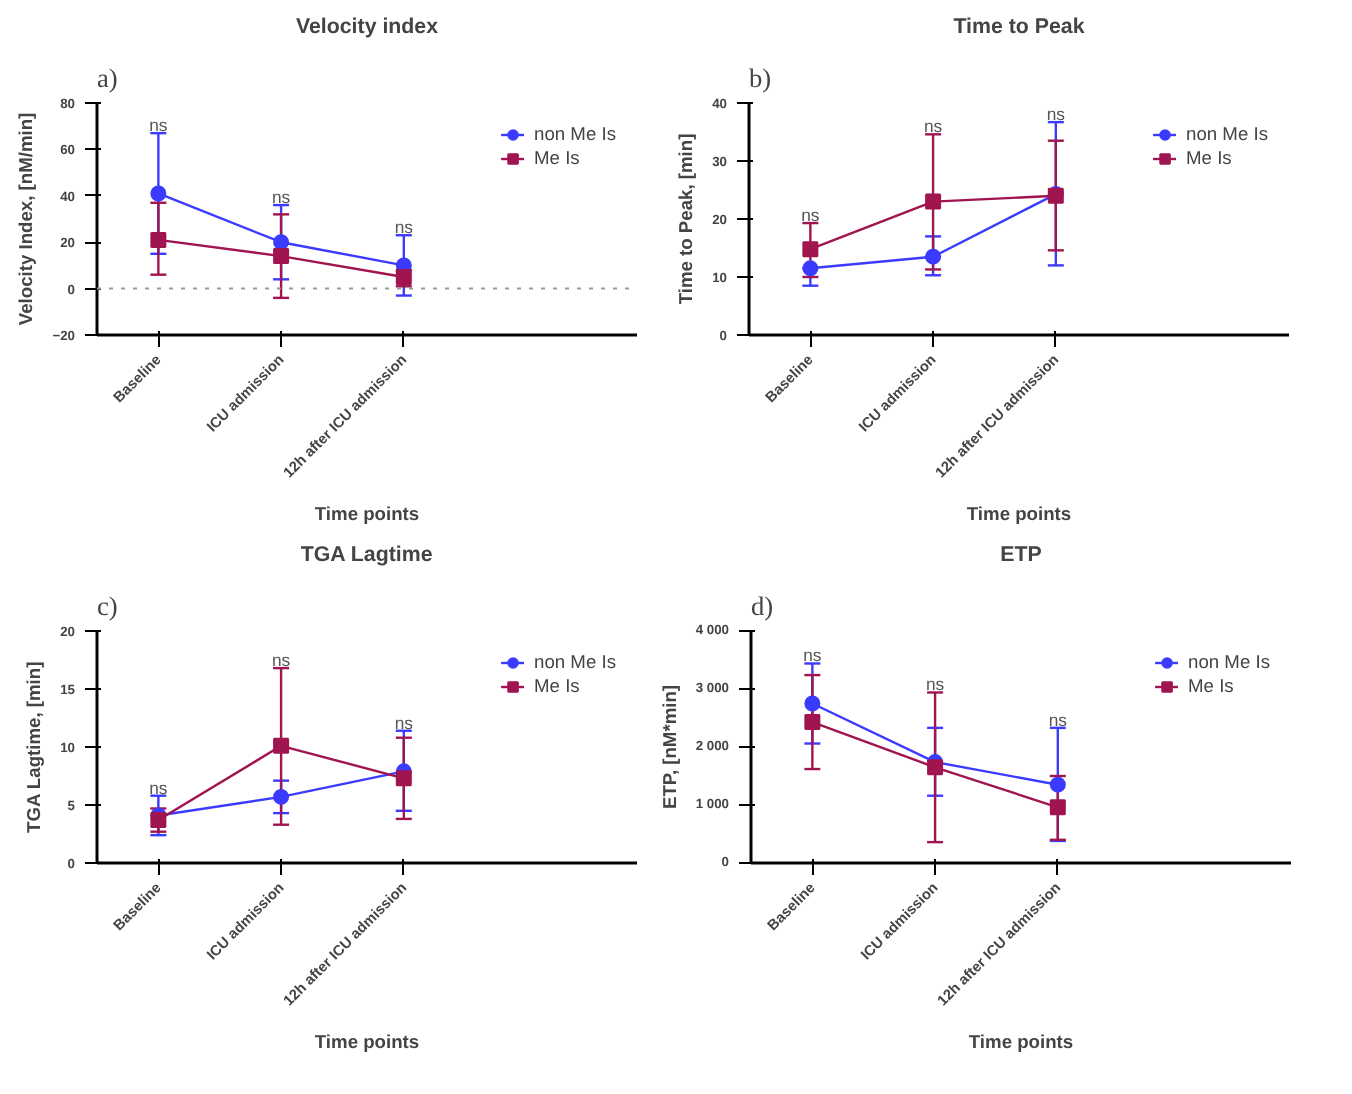 This screenshot has height=1094, width=1352. I want to click on text: a), so click(107, 78).